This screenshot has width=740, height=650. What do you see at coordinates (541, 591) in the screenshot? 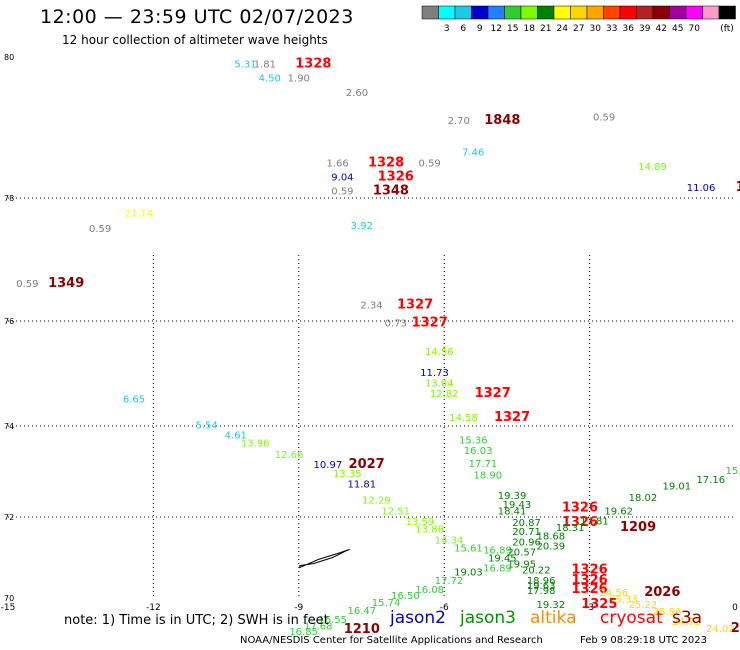
I see `wave-height-label: 17.98` at bounding box center [541, 591].